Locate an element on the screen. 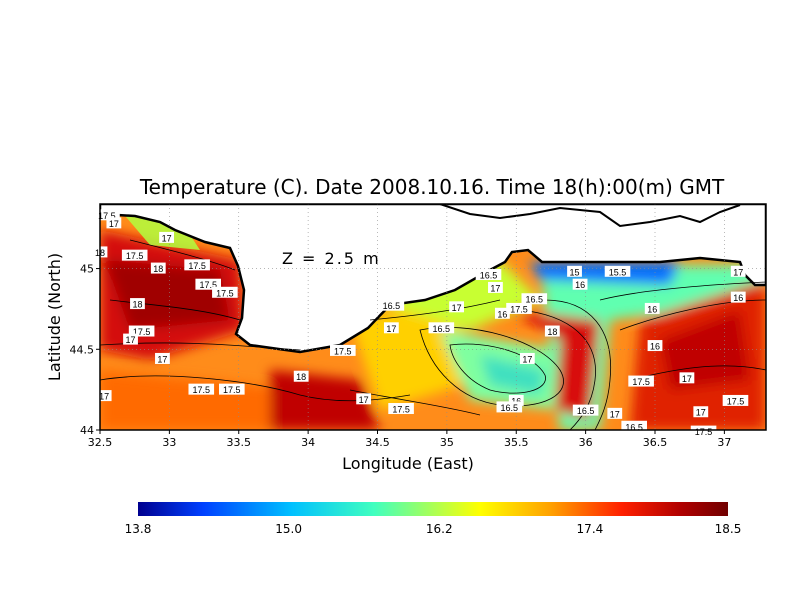 Image resolution: width=800 pixels, height=600 pixels. central-cool-core is located at coordinates (512, 375).